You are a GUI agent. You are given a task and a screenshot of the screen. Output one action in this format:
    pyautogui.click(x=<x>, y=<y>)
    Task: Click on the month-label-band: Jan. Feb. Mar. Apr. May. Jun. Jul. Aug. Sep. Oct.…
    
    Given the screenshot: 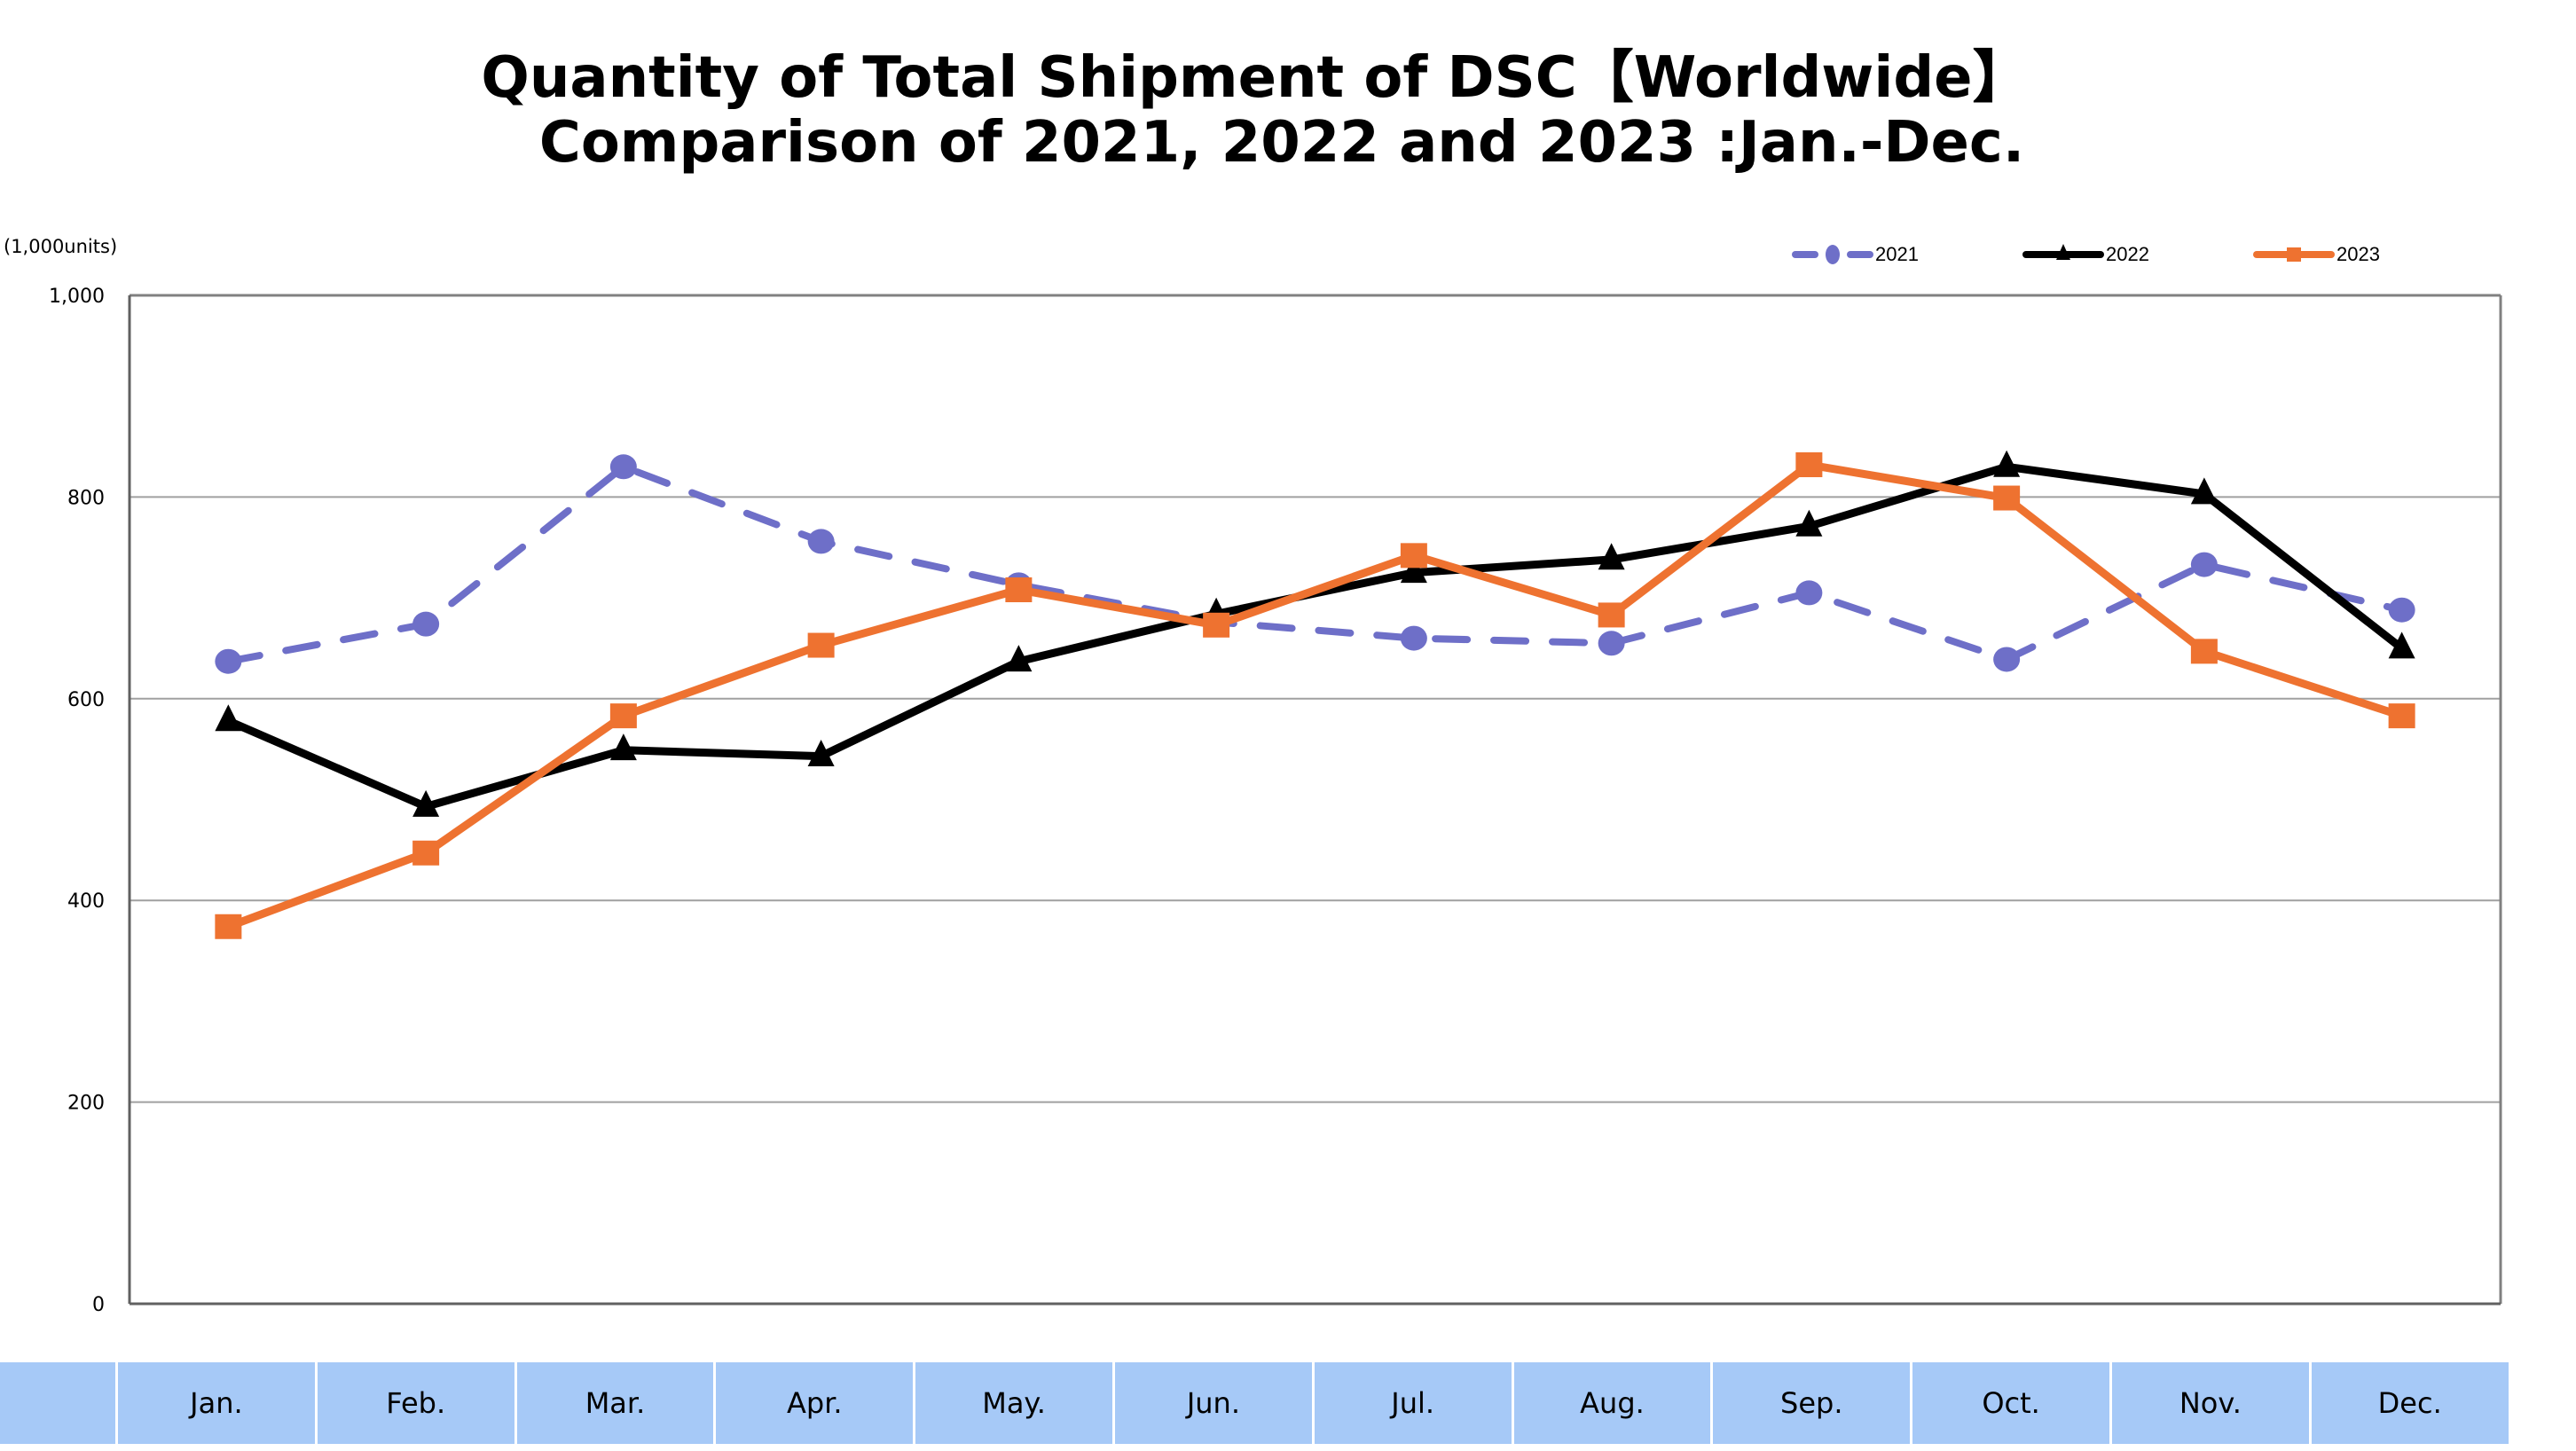 What is the action you would take?
    pyautogui.click(x=1256, y=1403)
    